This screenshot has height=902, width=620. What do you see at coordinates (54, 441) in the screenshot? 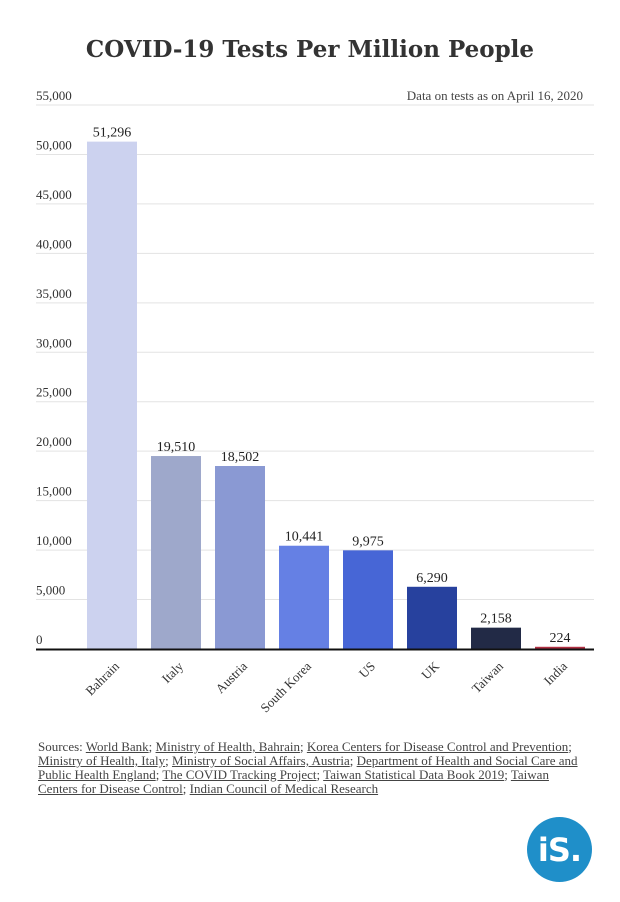
I see `y-tick-label: 20,000` at bounding box center [54, 441].